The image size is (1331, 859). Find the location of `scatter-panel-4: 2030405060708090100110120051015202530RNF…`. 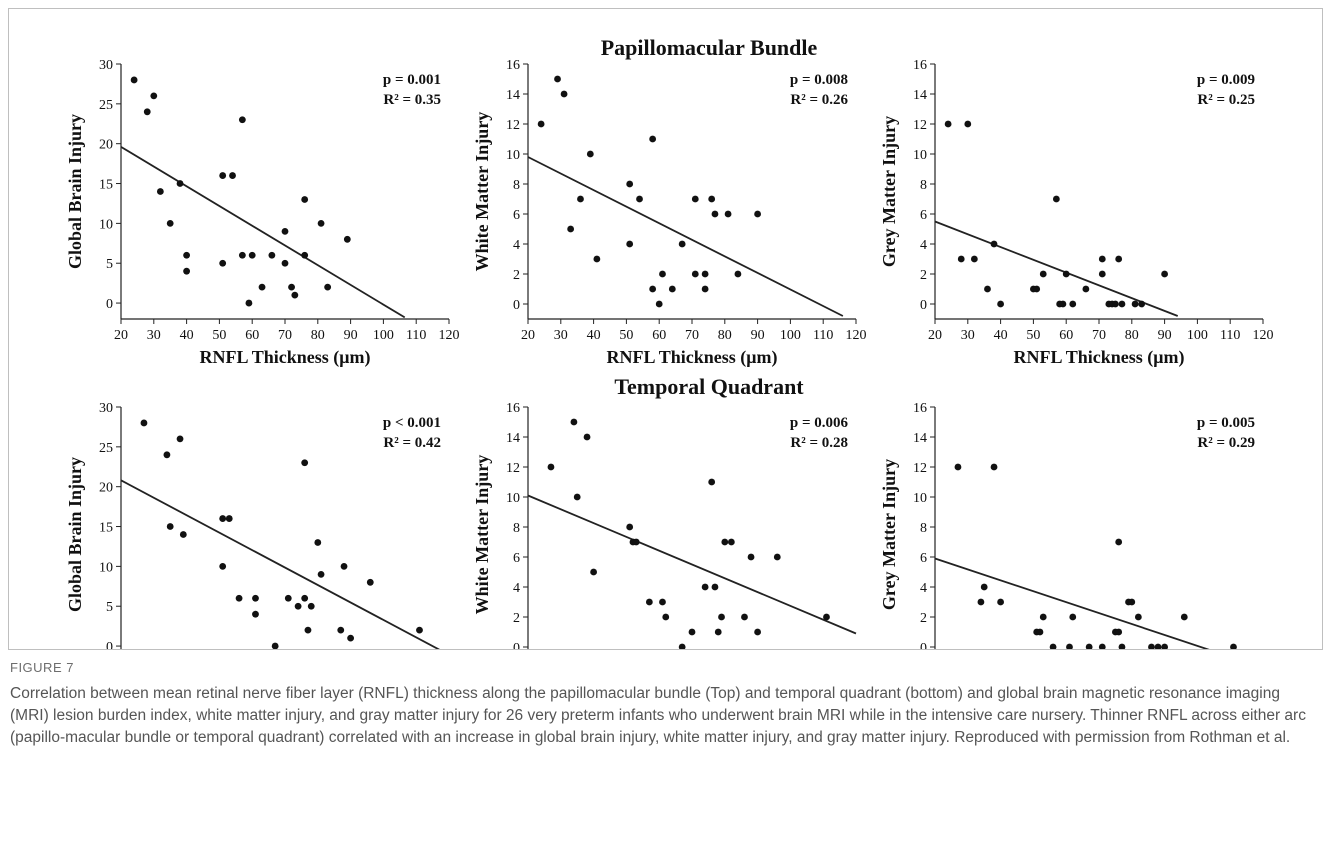

scatter-panel-4: 2030405060708090100110120051015202530RNF… is located at coordinates (253, 525).